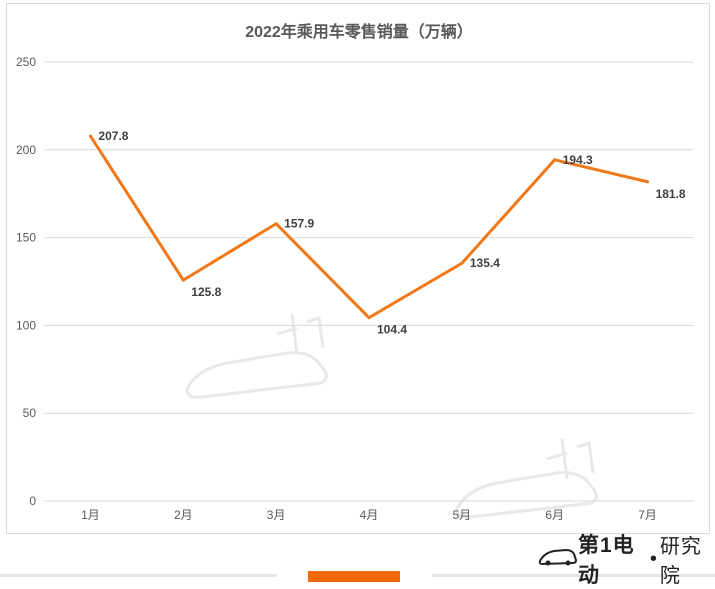  Describe the element at coordinates (90, 515) in the screenshot. I see `x-tick-label: 1月` at that location.